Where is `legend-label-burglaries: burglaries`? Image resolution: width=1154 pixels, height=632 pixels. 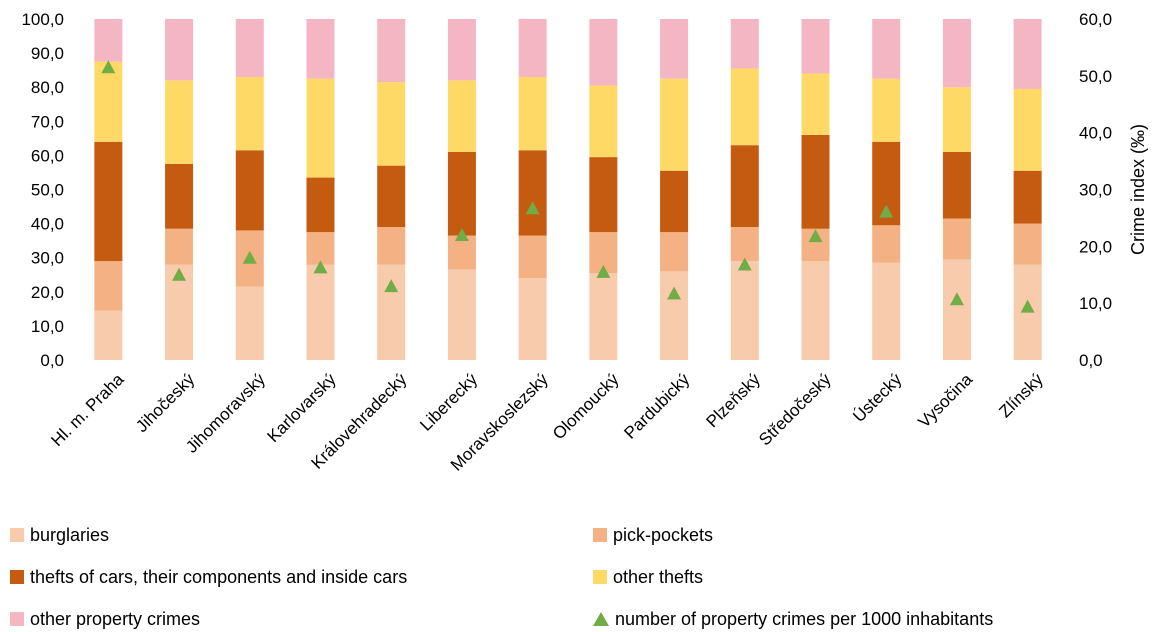 legend-label-burglaries: burglaries is located at coordinates (70, 534).